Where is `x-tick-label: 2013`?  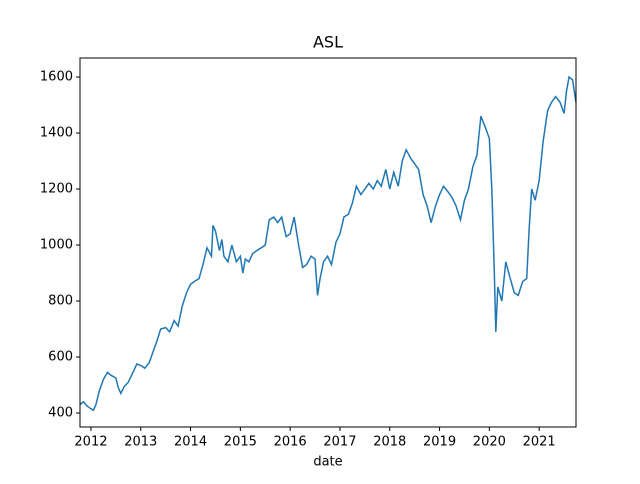 x-tick-label: 2013 is located at coordinates (140, 442).